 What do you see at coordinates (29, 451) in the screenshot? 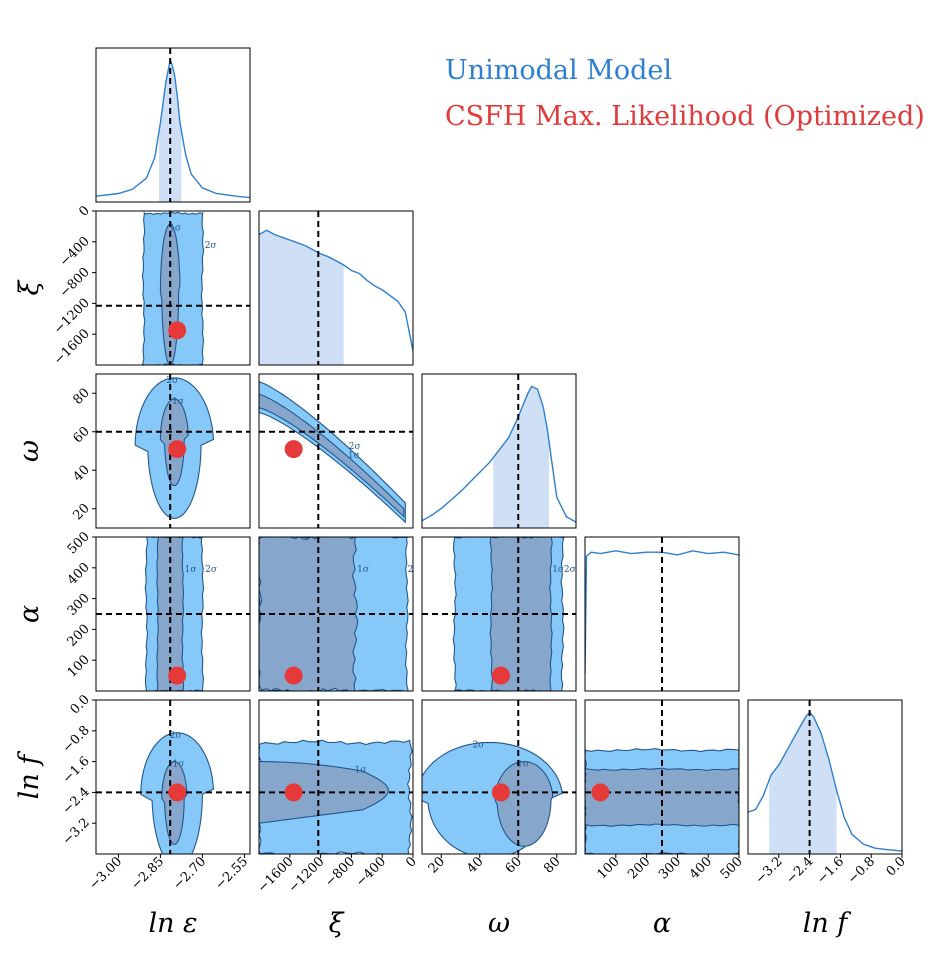
I see `y-axis-label-omega: ω` at bounding box center [29, 451].